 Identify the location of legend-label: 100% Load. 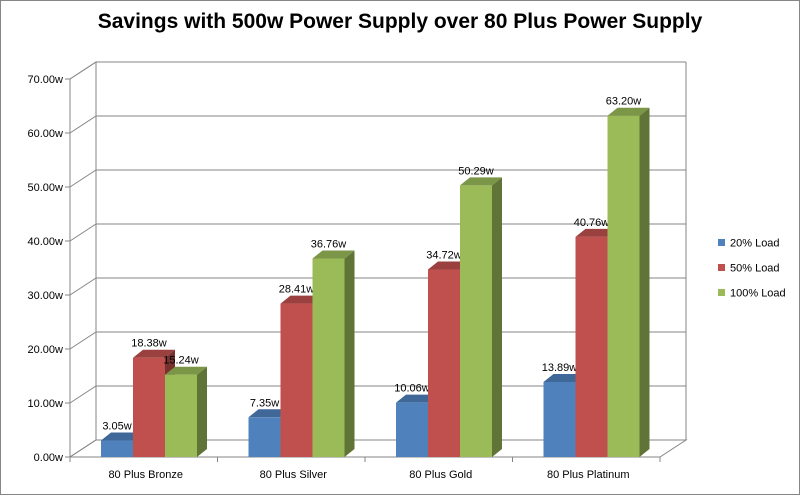
(758, 294).